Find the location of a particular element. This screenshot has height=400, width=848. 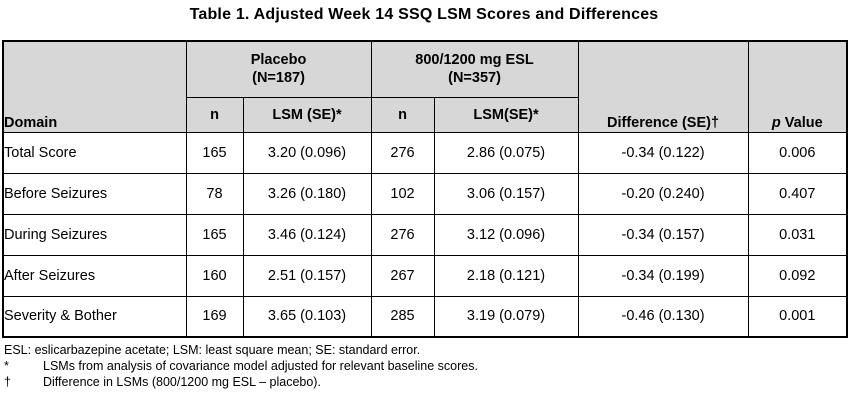

cell-domain: Severity & Bother is located at coordinates (94, 316).